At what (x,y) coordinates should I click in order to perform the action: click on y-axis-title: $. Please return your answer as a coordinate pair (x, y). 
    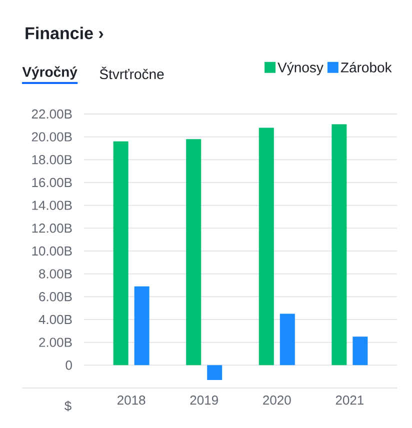
    Looking at the image, I should click on (68, 406).